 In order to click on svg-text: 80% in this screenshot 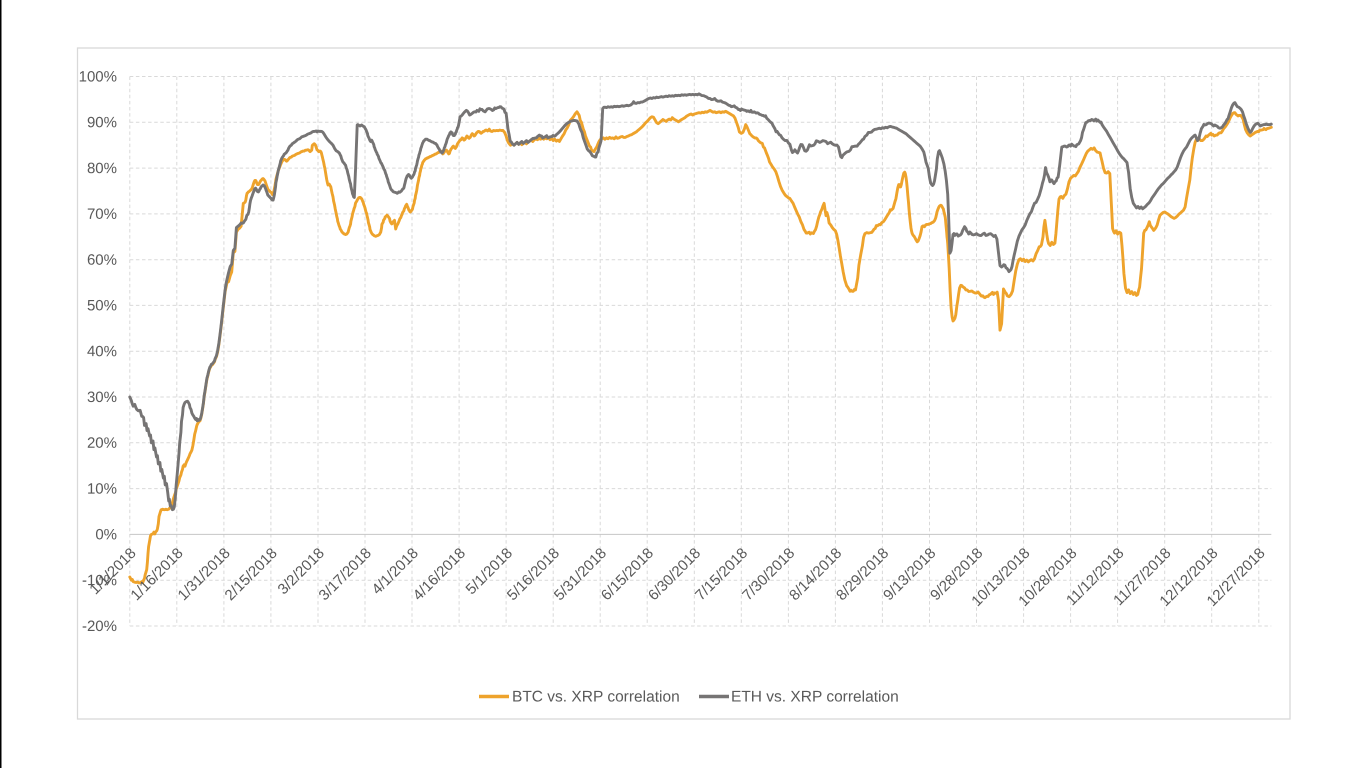, I will do `click(102, 168)`.